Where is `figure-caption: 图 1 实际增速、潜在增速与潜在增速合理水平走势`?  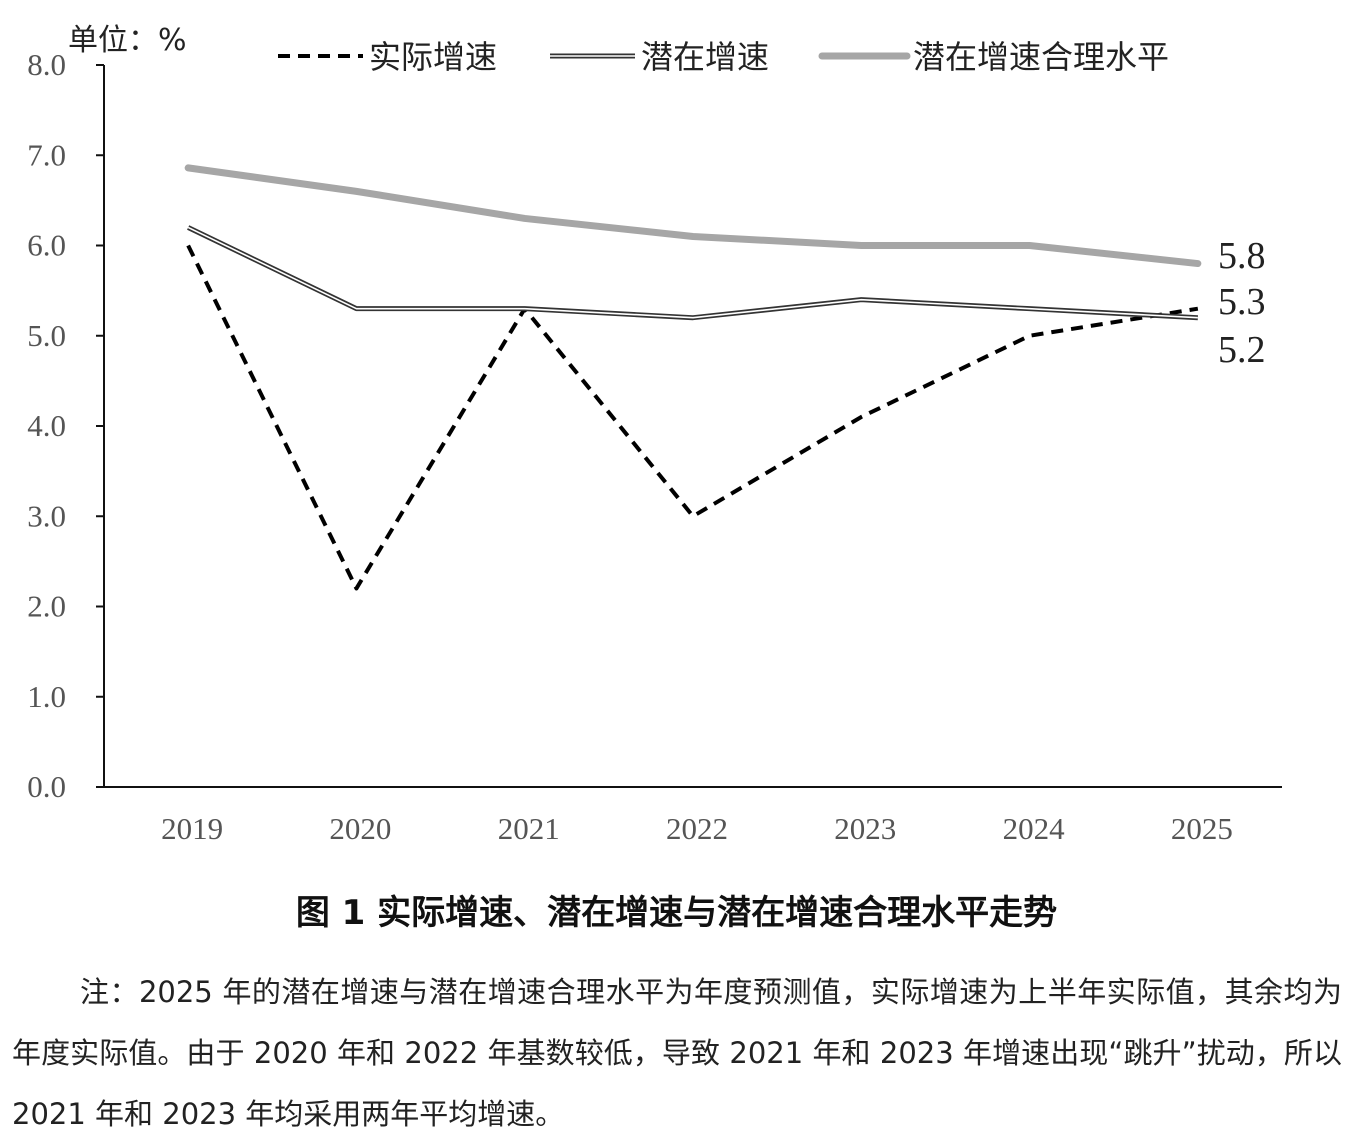
figure-caption: 图 1 实际增速、潜在增速与潜在增速合理水平走势 is located at coordinates (676, 913).